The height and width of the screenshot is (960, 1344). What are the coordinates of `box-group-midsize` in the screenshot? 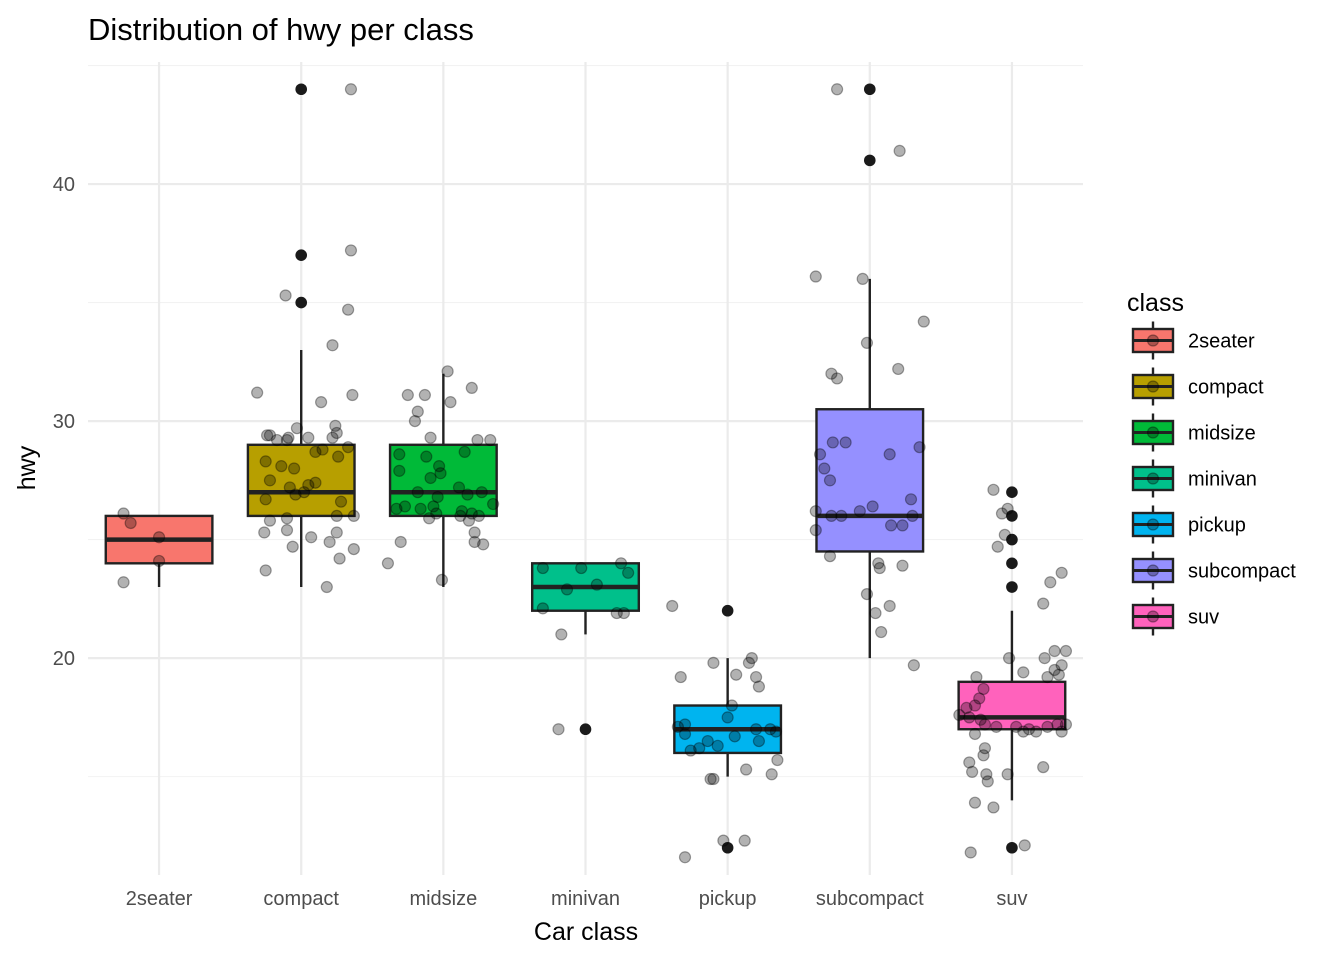 It's located at (440, 476).